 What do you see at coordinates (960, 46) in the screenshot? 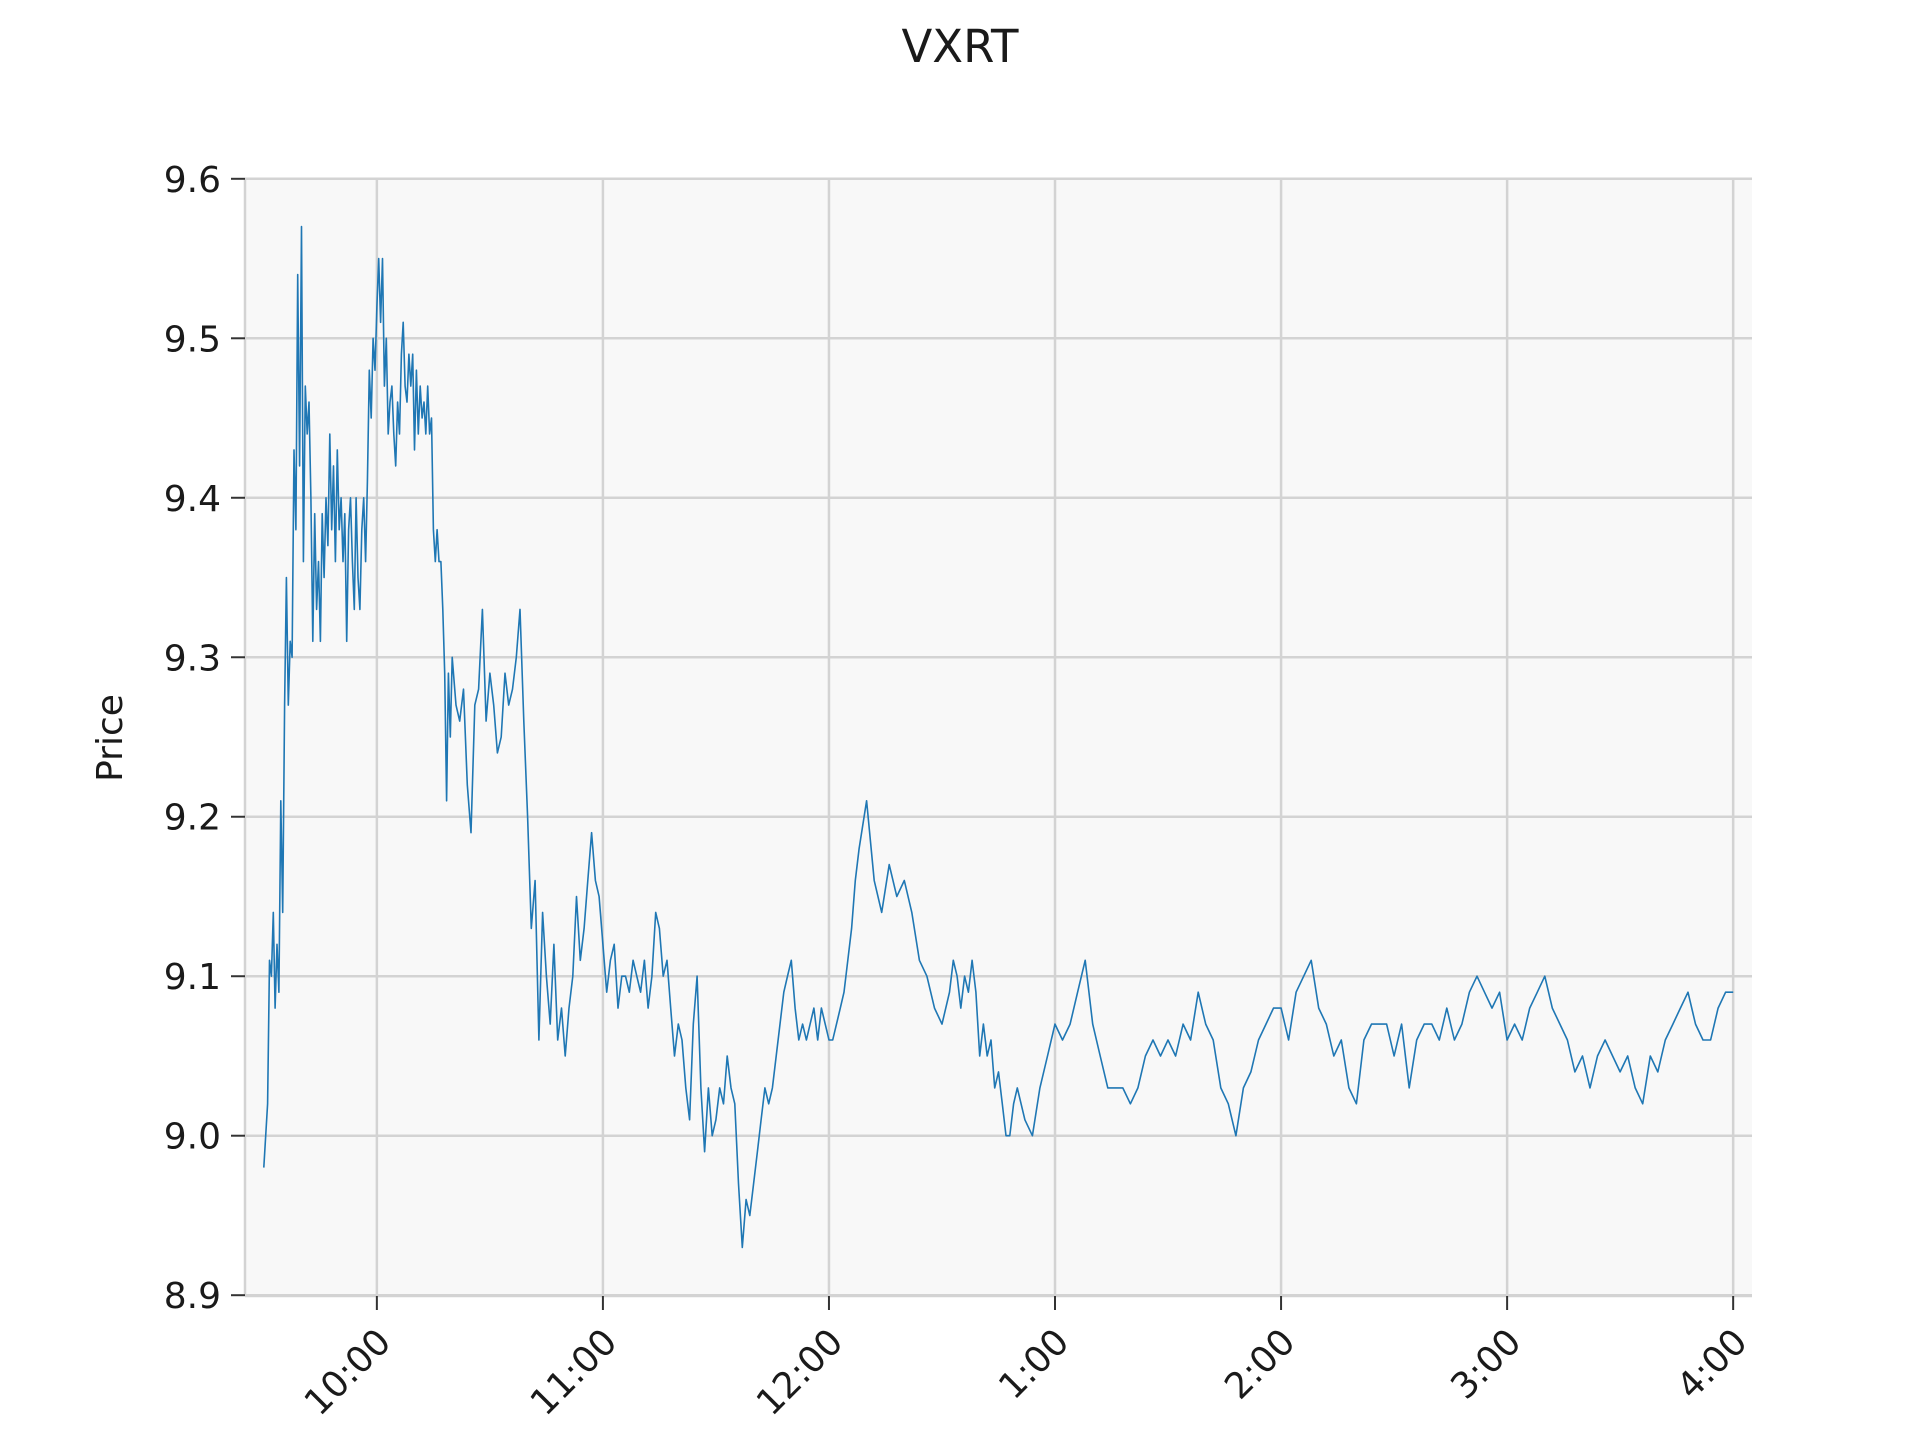
I see `chart-title: VXRT` at bounding box center [960, 46].